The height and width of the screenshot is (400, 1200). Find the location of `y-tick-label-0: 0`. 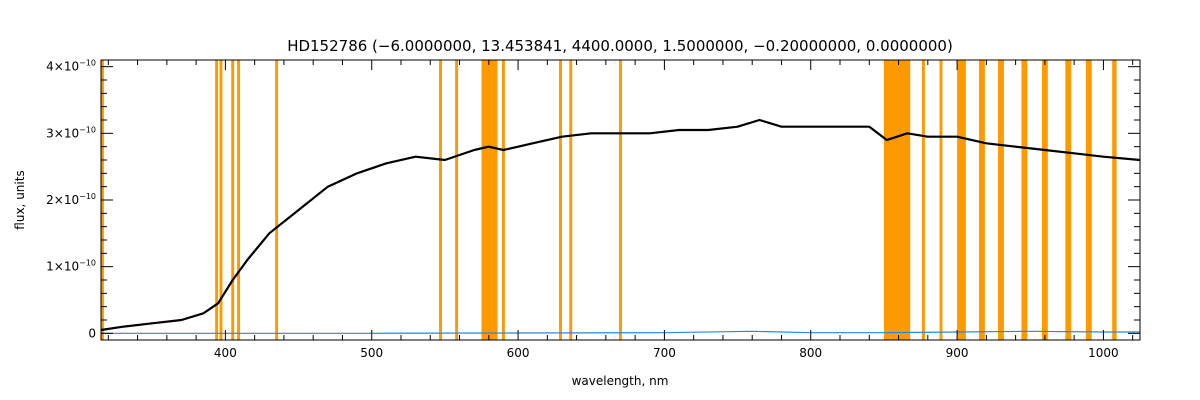

y-tick-label-0: 0 is located at coordinates (92, 333).